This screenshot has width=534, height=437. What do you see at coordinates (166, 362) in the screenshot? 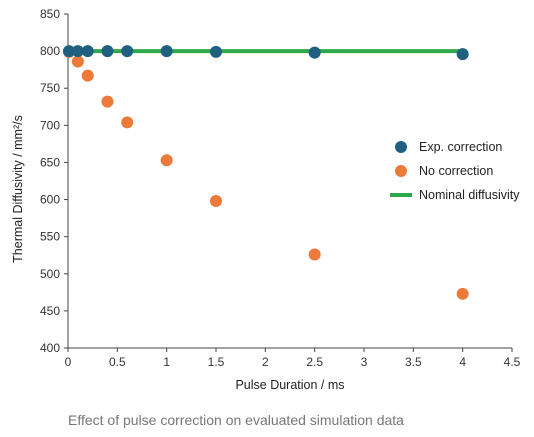
I see `x-tick-label: 1` at bounding box center [166, 362].